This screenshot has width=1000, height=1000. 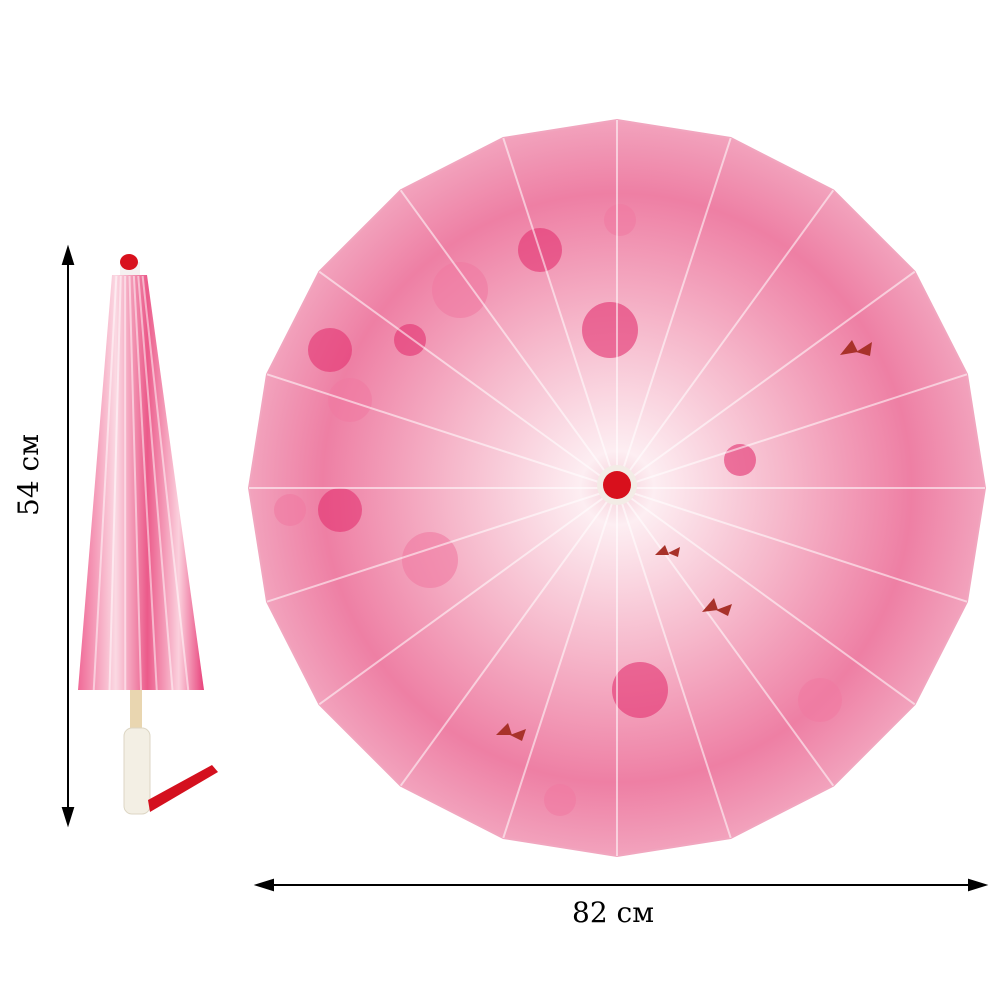 I want to click on closed-umbrella, so click(x=148, y=534).